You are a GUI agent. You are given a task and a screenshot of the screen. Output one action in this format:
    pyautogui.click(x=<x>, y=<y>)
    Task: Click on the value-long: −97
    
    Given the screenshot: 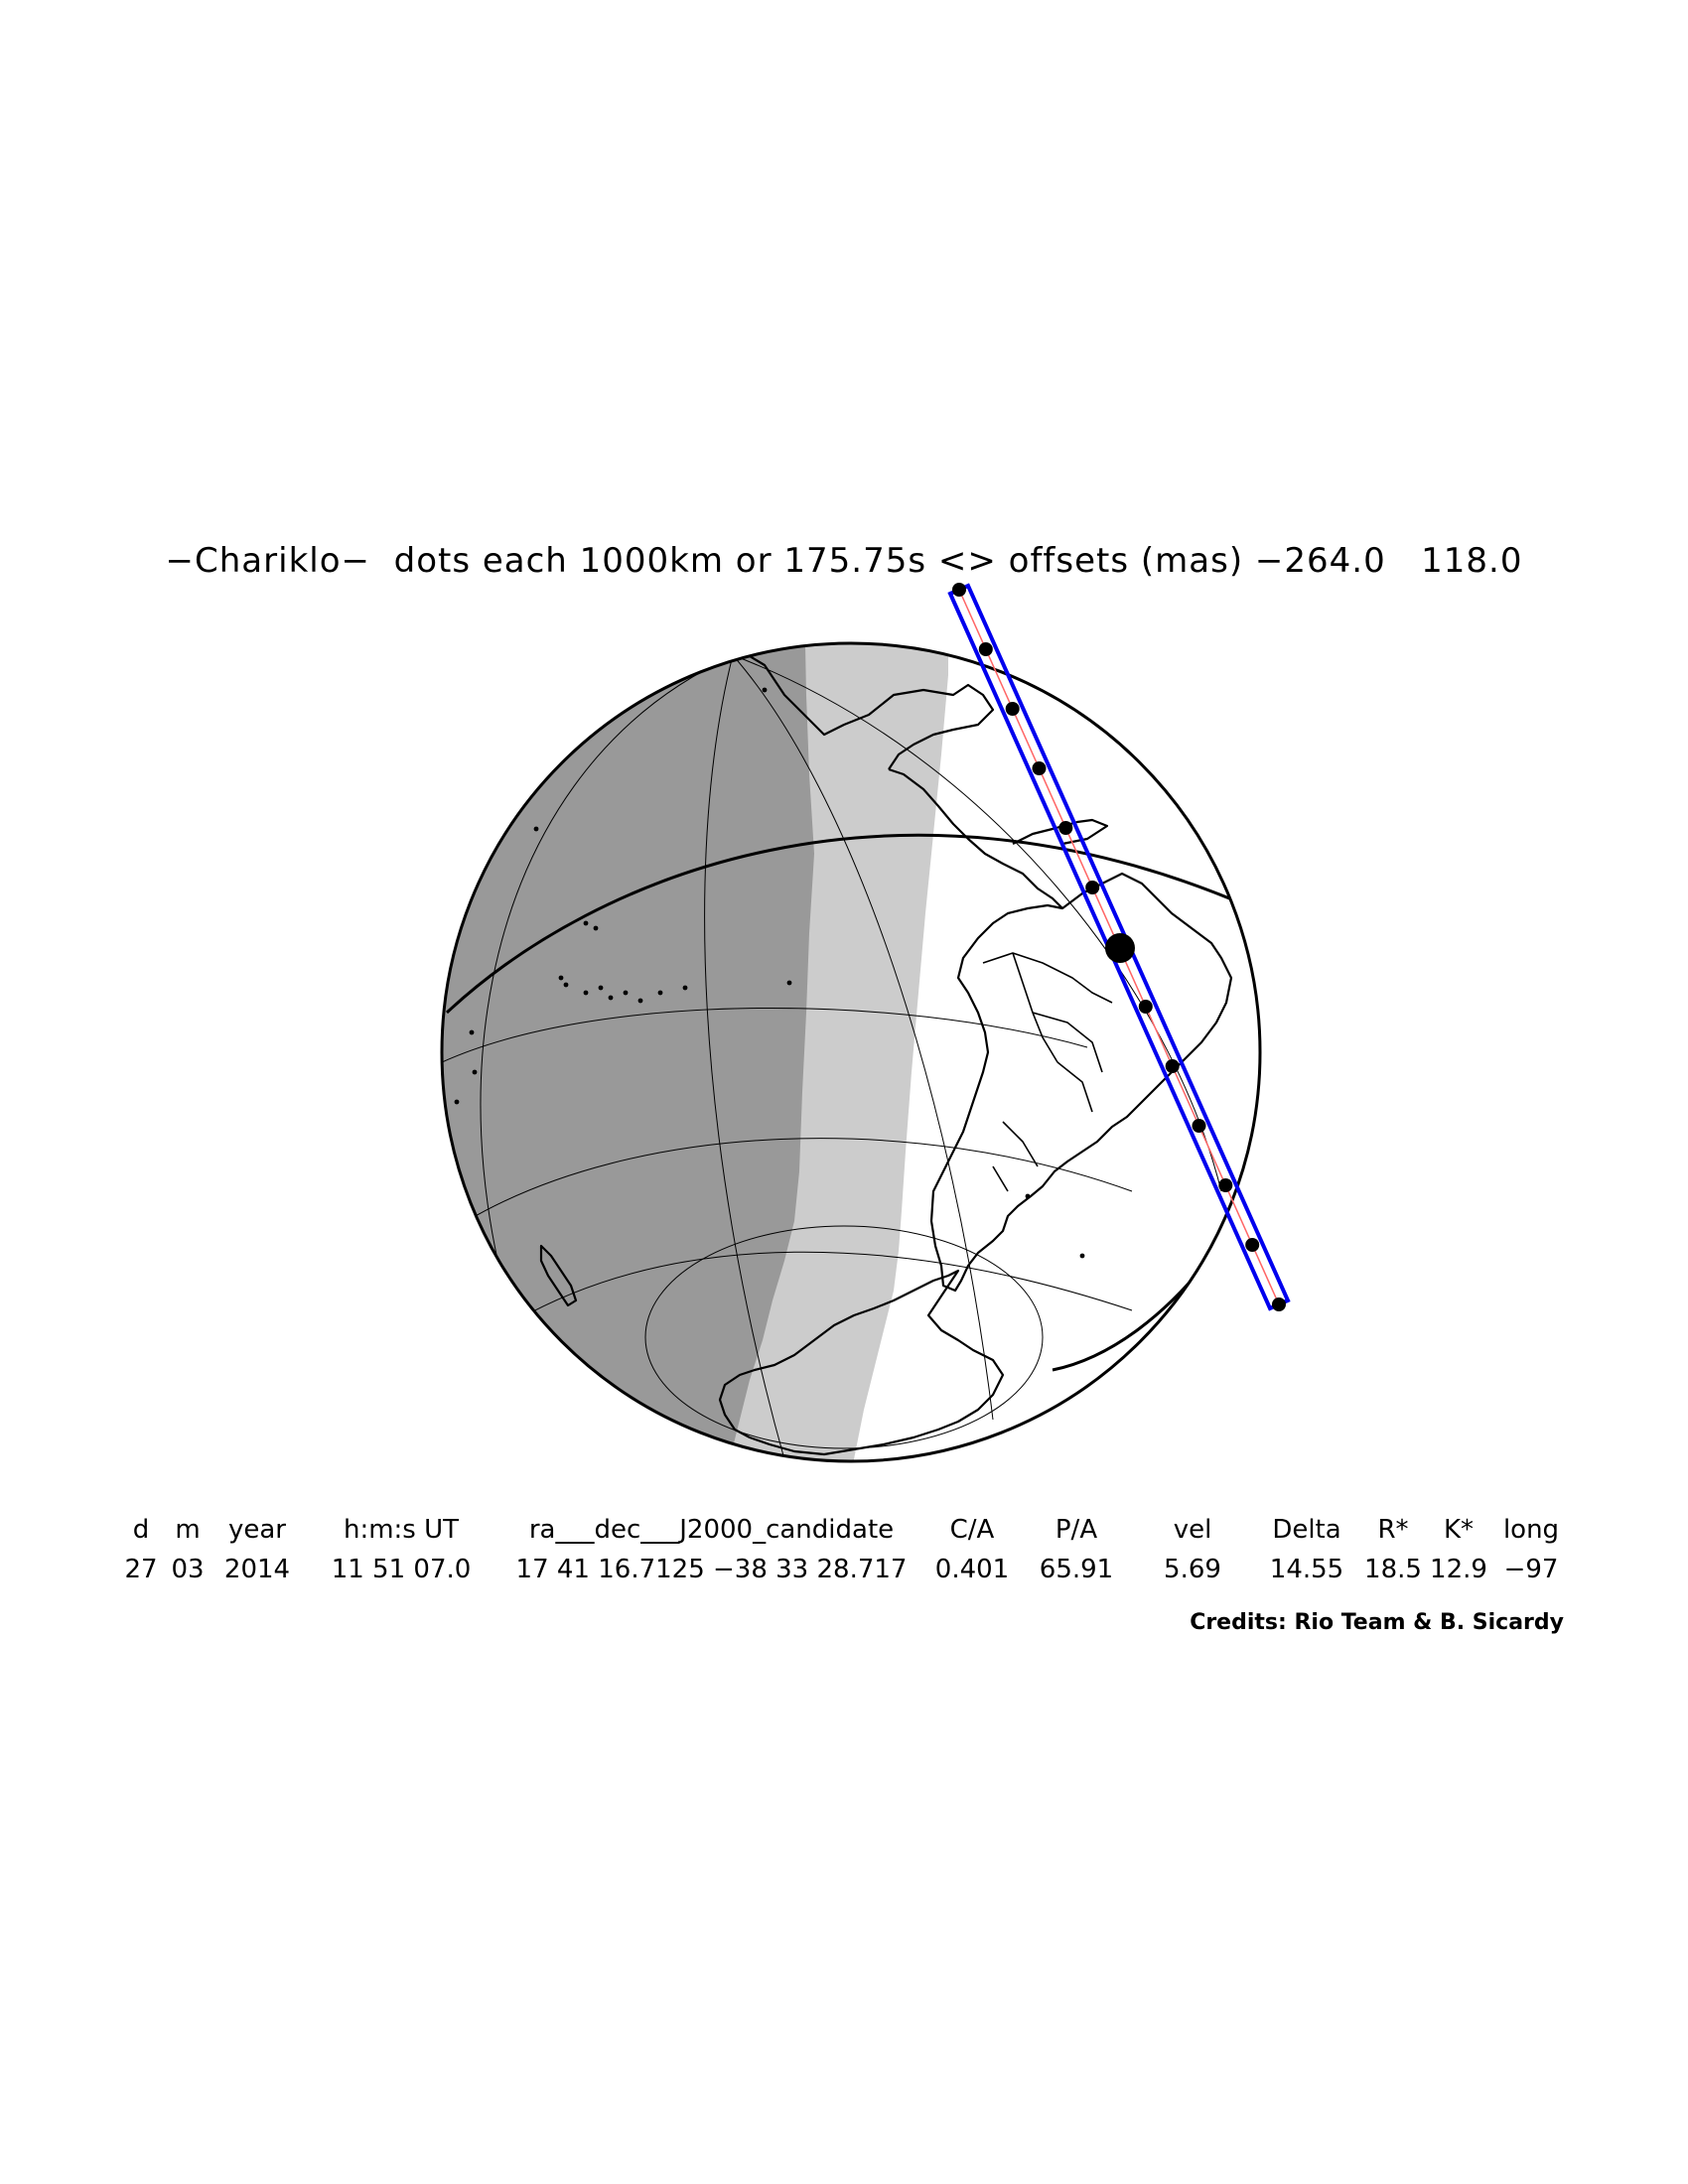 What is the action you would take?
    pyautogui.click(x=1531, y=1569)
    